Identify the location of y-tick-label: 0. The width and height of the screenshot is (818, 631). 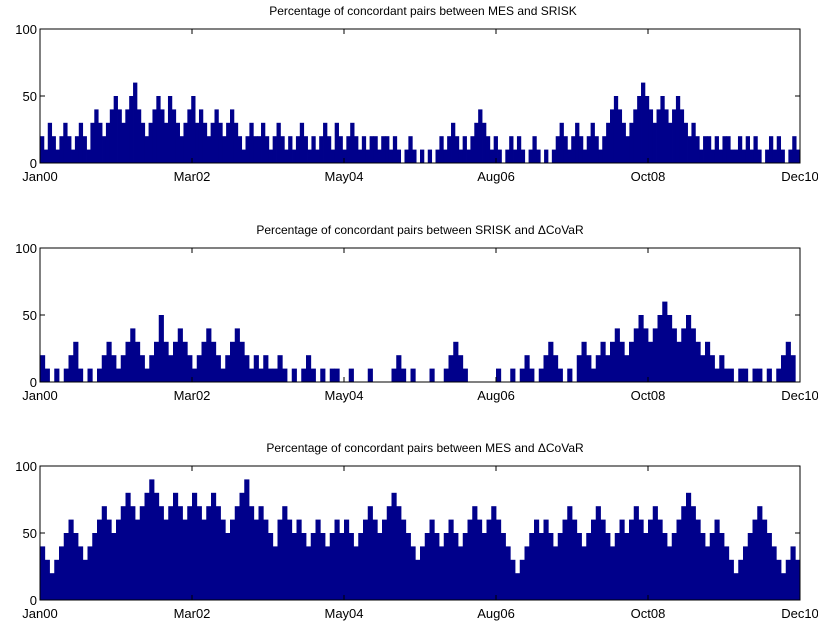
(33, 382).